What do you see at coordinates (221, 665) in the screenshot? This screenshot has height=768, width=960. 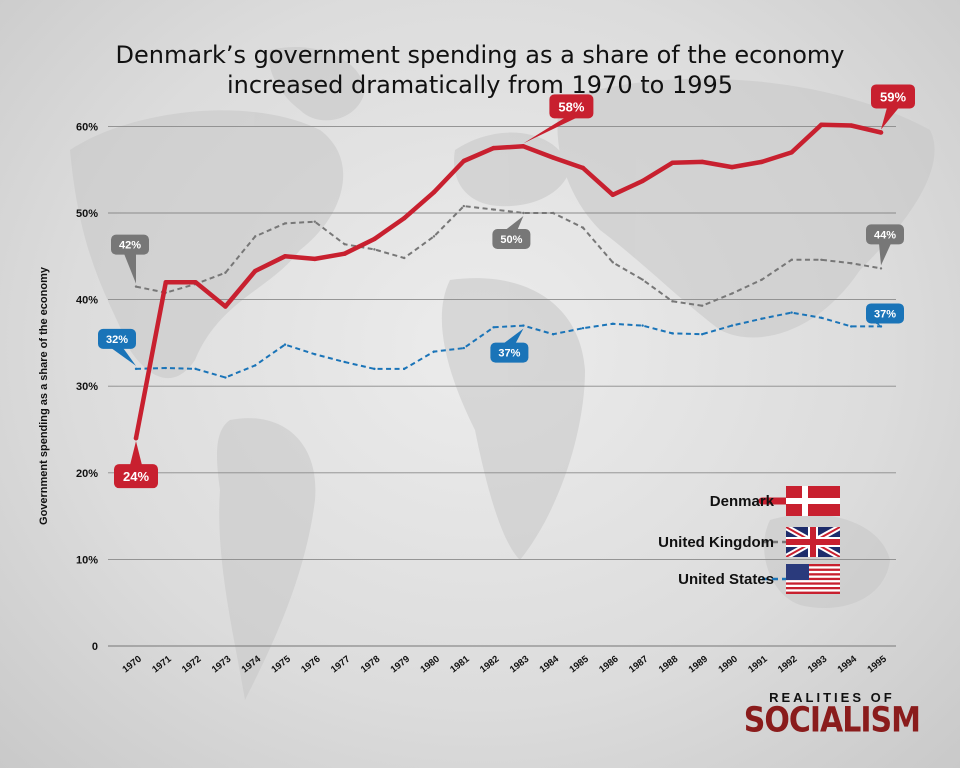 I see `x-tick-label: 1973` at bounding box center [221, 665].